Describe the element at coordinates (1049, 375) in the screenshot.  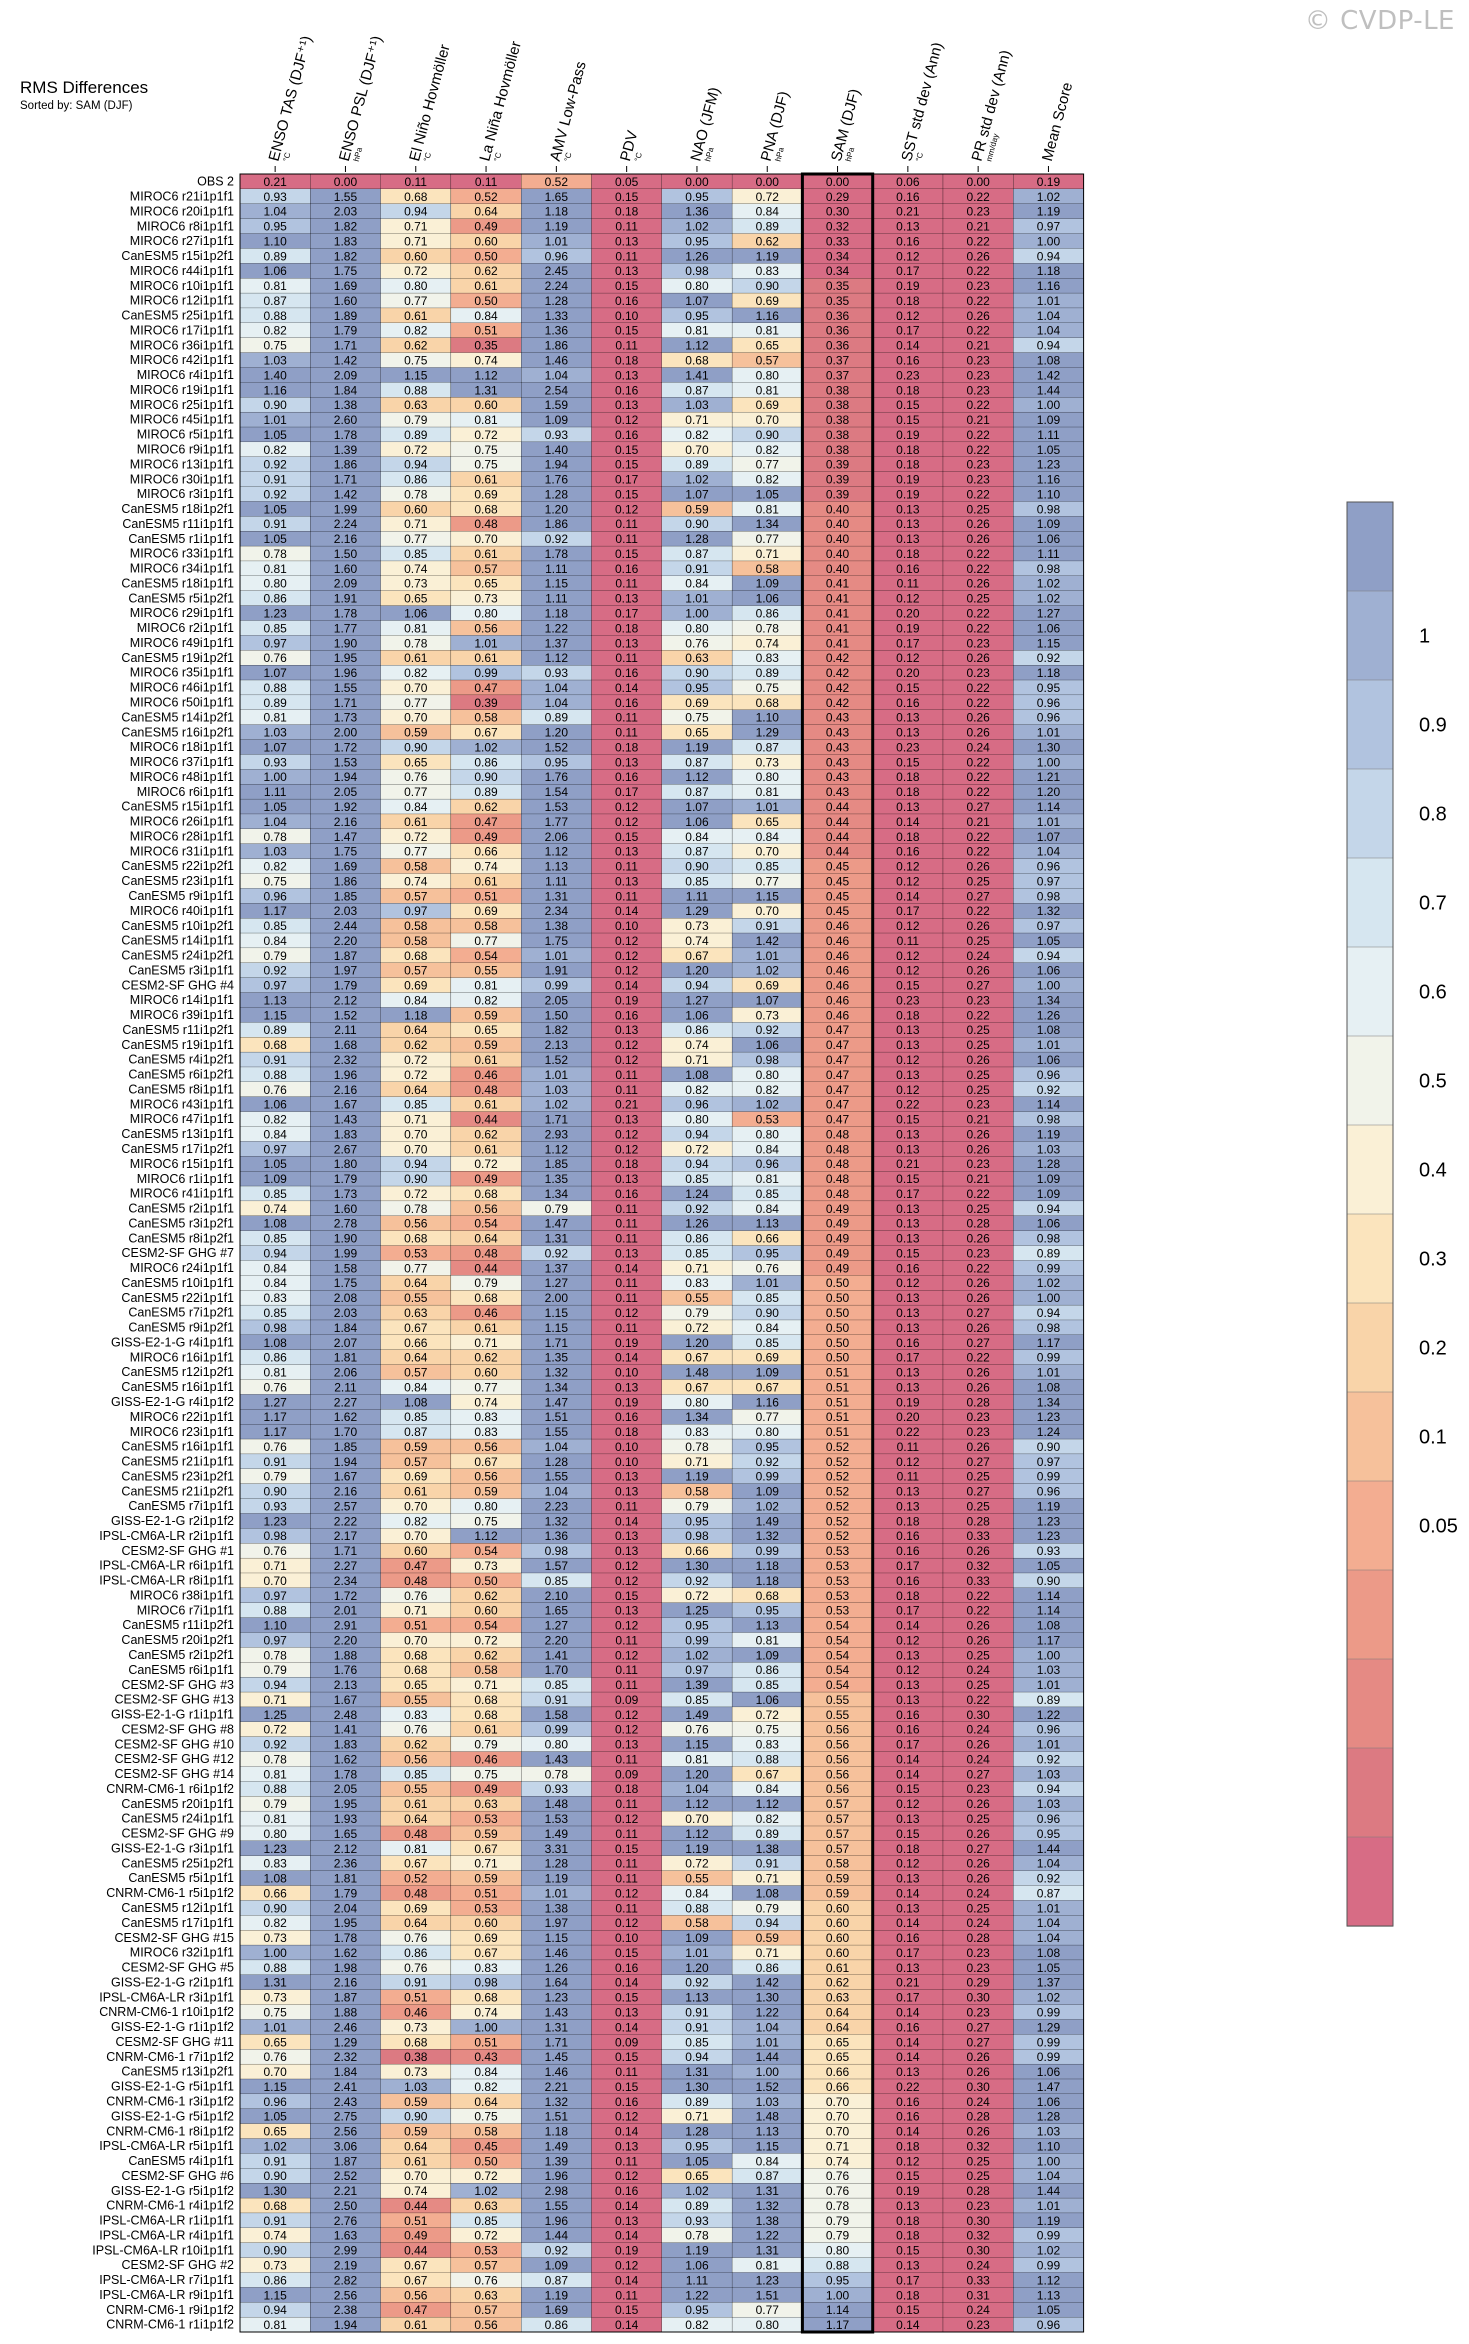
I see `cell-value: 1.42` at that location.